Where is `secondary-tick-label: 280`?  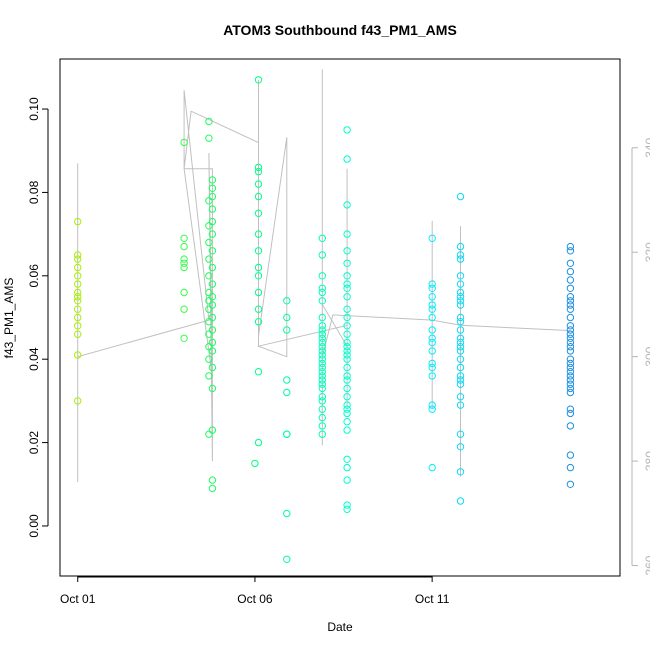
secondary-tick-label: 280 is located at coordinates (646, 461).